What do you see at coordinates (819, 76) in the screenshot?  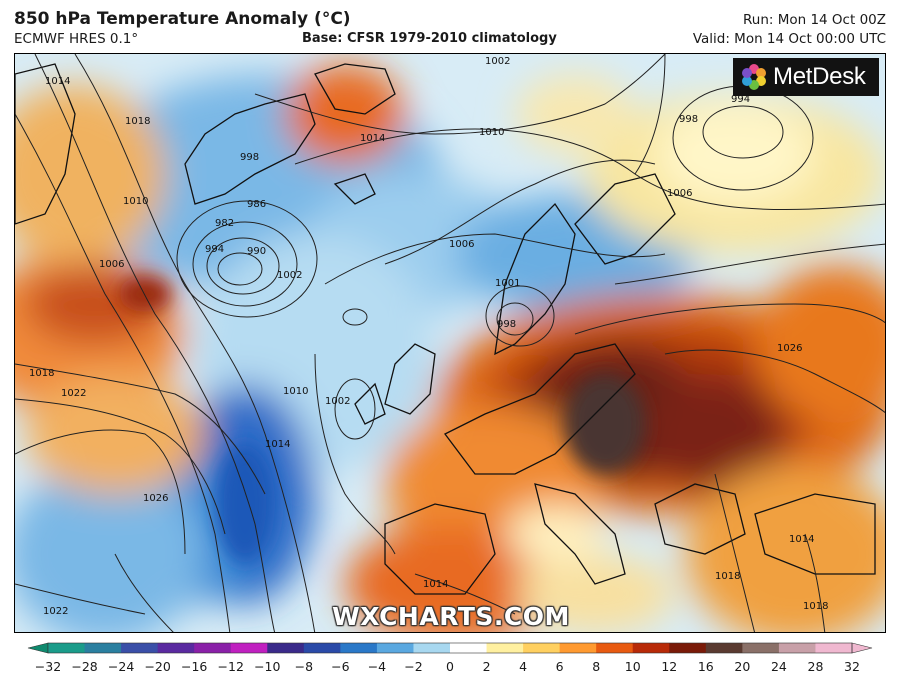 I see `metdesk-logo-text: MetDesk` at bounding box center [819, 76].